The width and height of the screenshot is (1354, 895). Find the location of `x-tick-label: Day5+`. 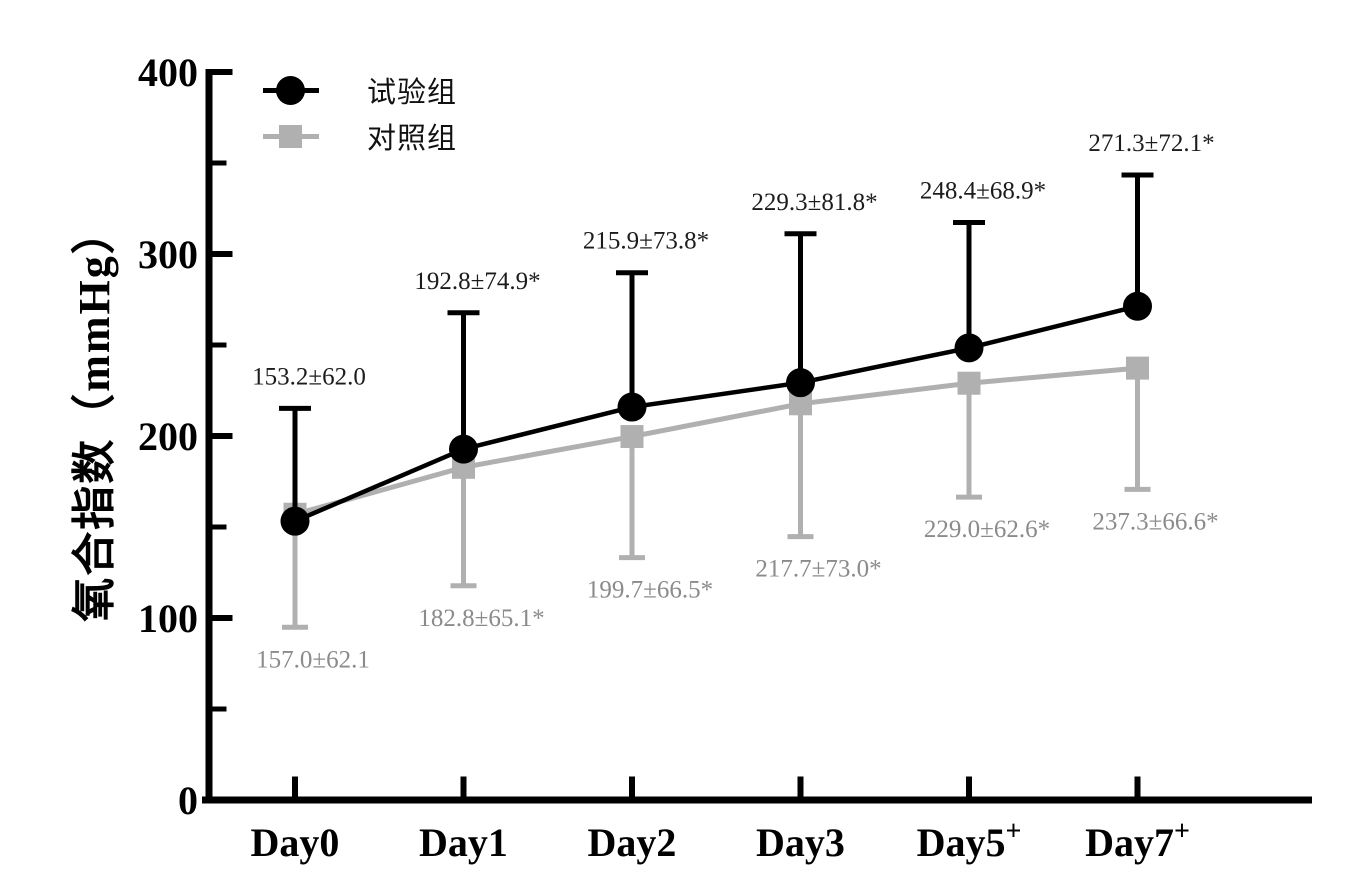

x-tick-label: Day5+ is located at coordinates (969, 840).